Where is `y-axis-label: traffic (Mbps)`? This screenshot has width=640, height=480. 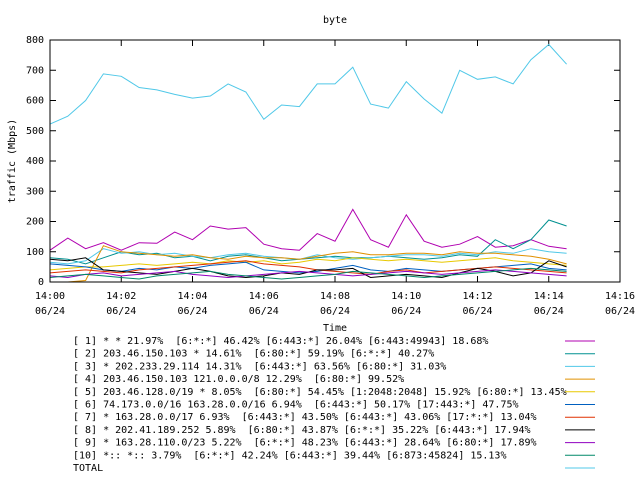 y-axis-label: traffic (Mbps) is located at coordinates (12, 161).